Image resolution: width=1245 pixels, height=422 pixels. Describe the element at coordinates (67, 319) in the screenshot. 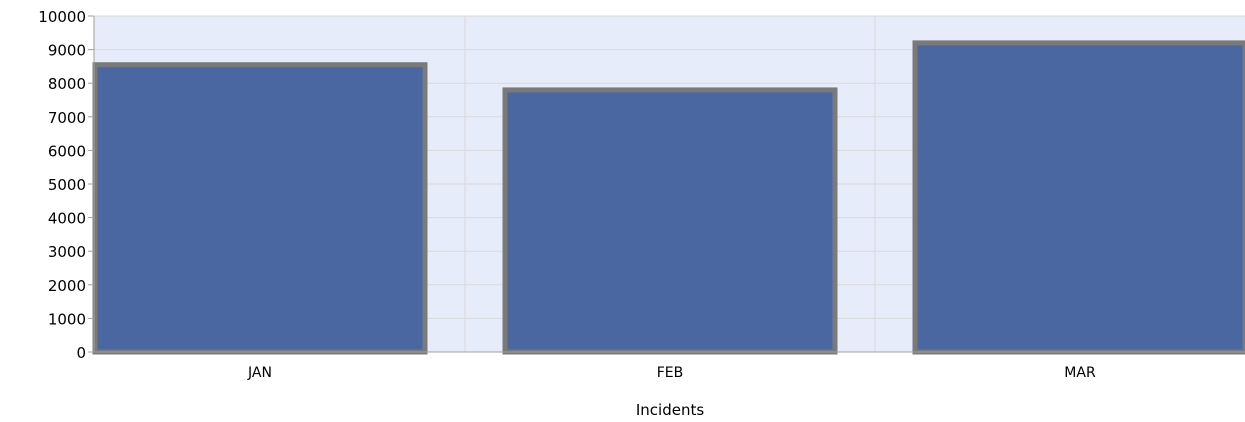

I see `y-tick-label: 1000` at that location.